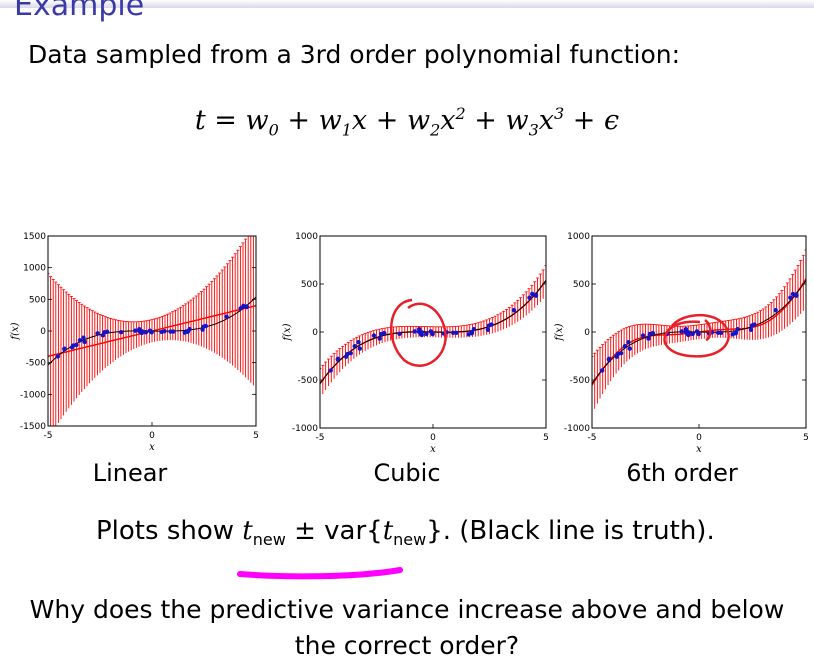 The width and height of the screenshot is (814, 670). Describe the element at coordinates (407, 473) in the screenshot. I see `plot-label-cubic: Cubic` at that location.